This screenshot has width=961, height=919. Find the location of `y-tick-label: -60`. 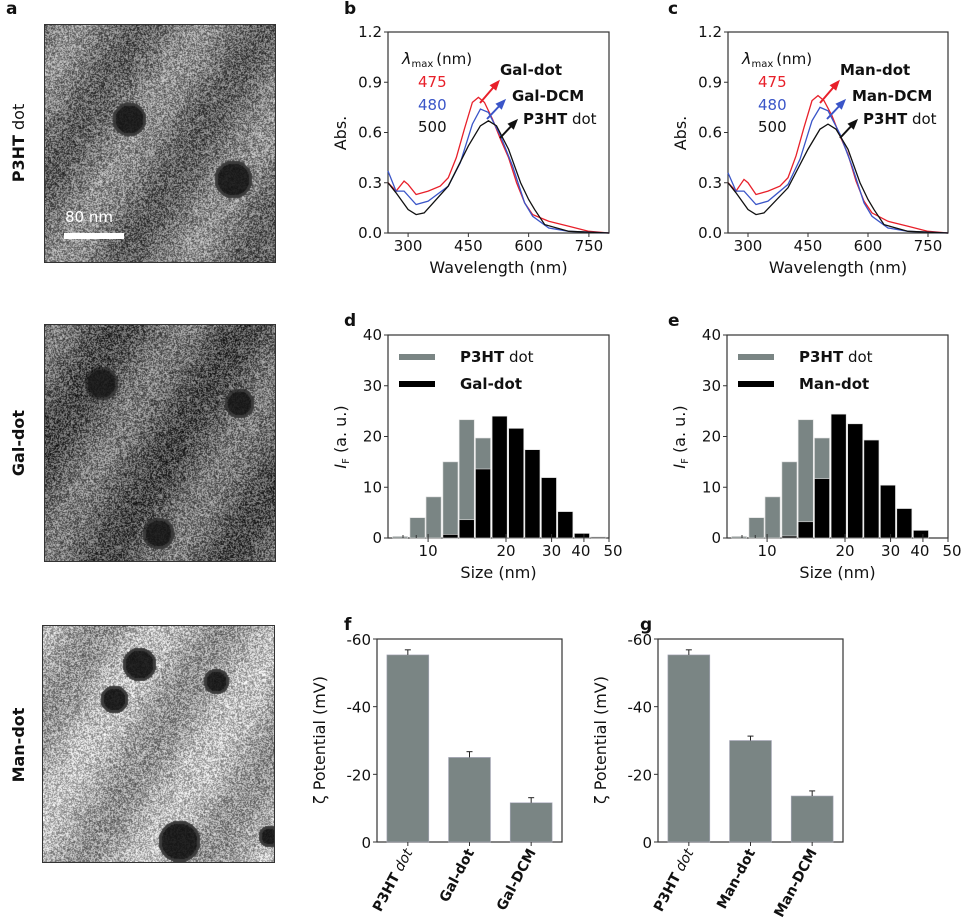

y-tick-label: -60 is located at coordinates (640, 640).